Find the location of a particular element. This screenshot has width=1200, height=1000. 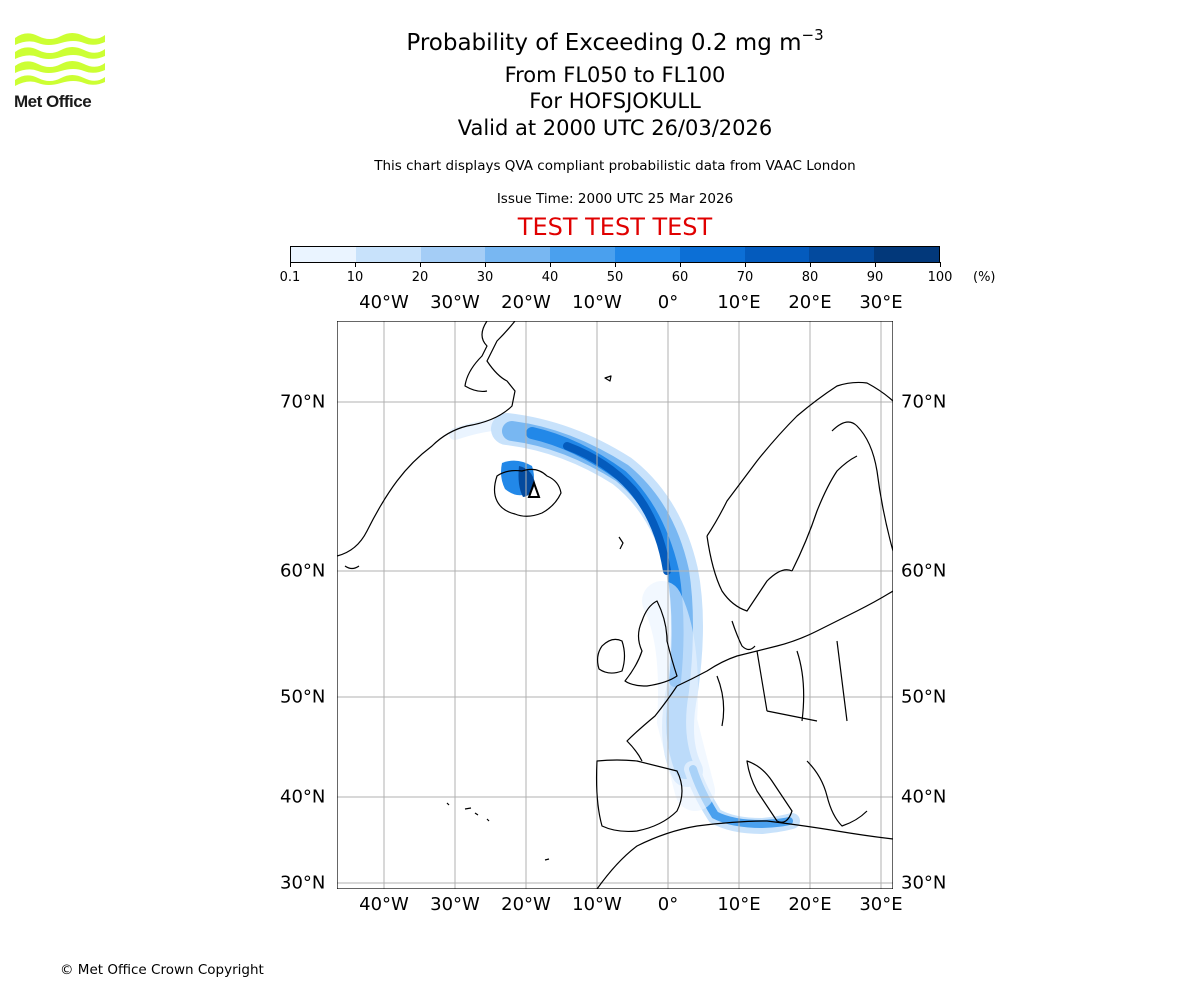

colorbar-tick-label: 40 is located at coordinates (550, 277).